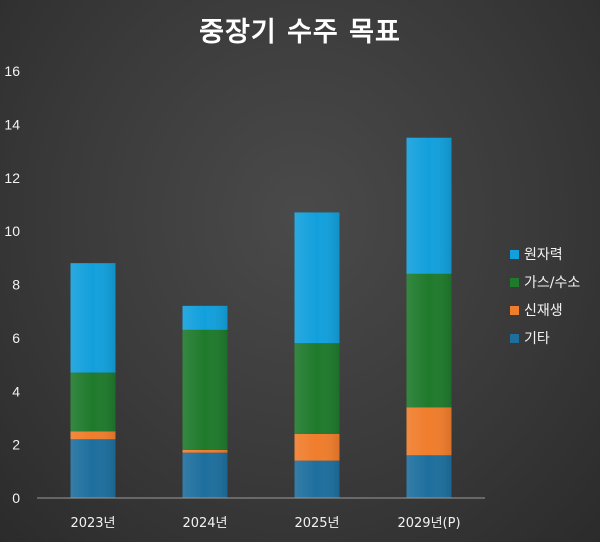 The image size is (600, 542). Describe the element at coordinates (265, 523) in the screenshot. I see `x-axis-labels: 2023년 2024년 2025년 2029년(P)` at that location.